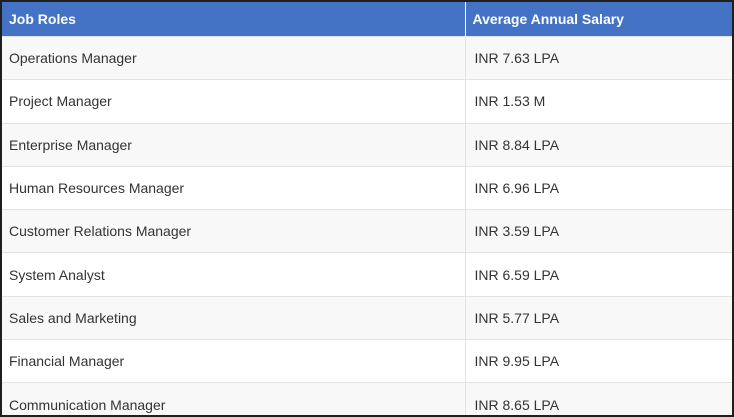 The image size is (734, 417). What do you see at coordinates (598, 144) in the screenshot?
I see `salary-cell: INR 8.84 LPA` at bounding box center [598, 144].